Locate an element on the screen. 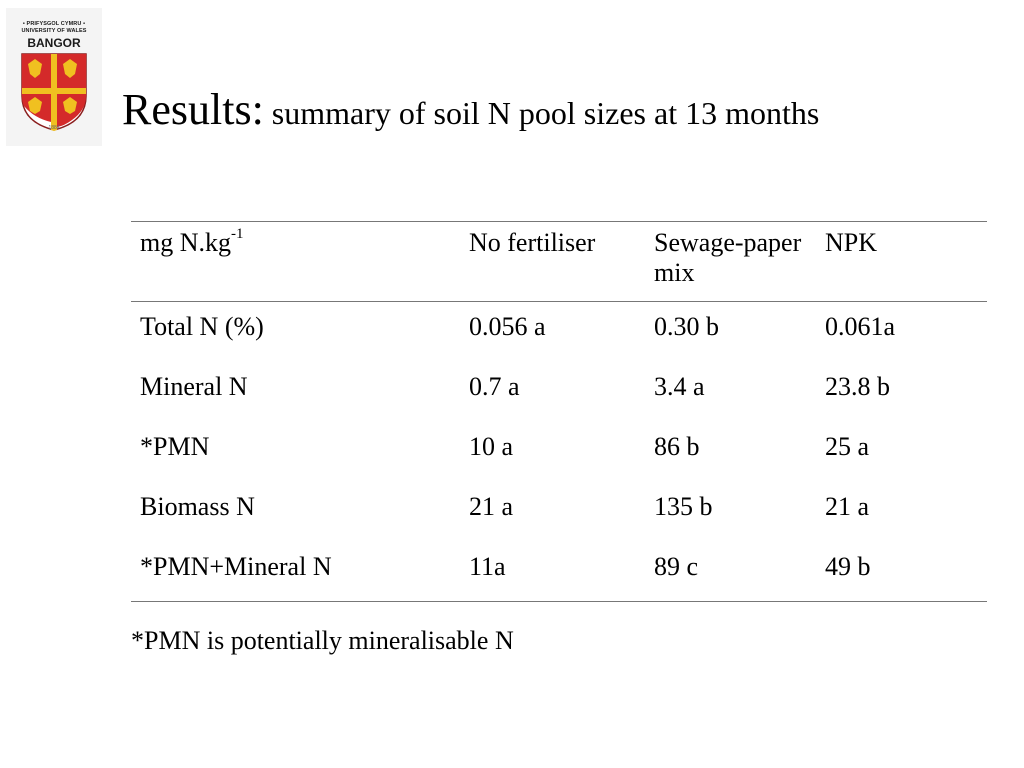 This screenshot has width=1024, height=768. cell-no-fertiliser: 0.056 a is located at coordinates (507, 326).